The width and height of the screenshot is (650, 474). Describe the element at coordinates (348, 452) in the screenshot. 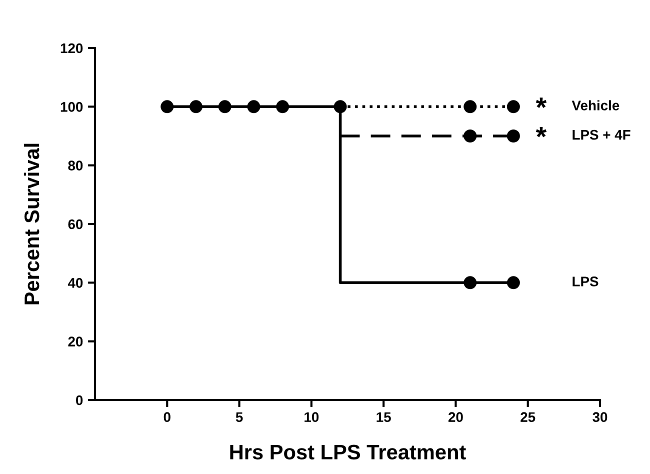

I see `x-axis-title: Hrs Post LPS Treatment` at that location.